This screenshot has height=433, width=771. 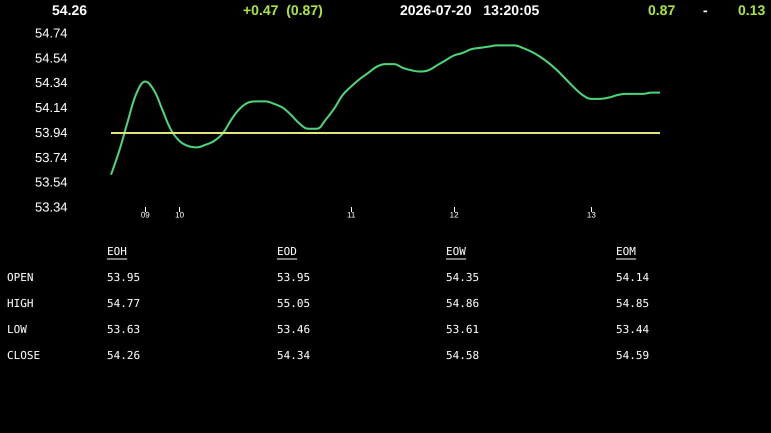 What do you see at coordinates (117, 251) in the screenshot?
I see `text: EOH` at bounding box center [117, 251].